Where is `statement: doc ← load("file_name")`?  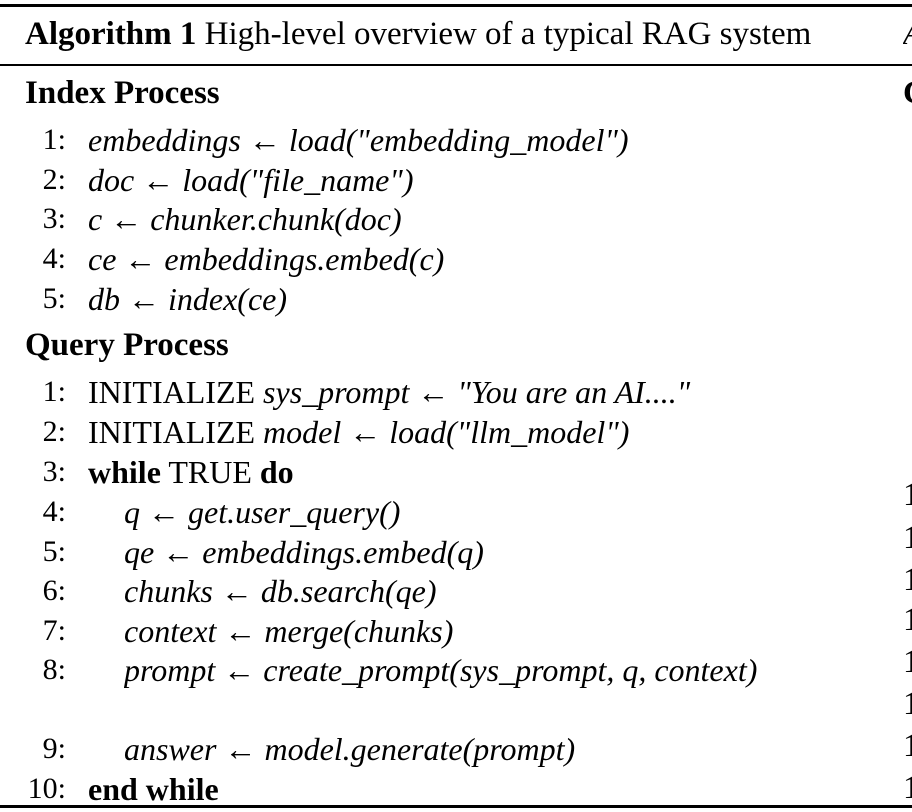
statement: doc ← load("file_name") is located at coordinates (250, 180).